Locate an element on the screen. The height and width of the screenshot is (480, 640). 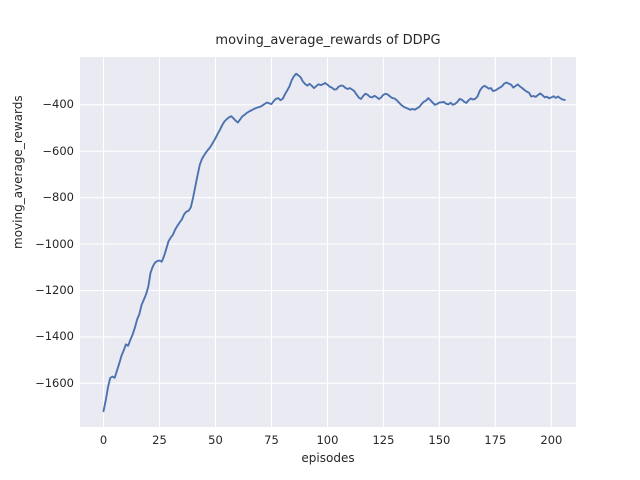
chart-title: moving_average_rewards of DDPG is located at coordinates (328, 40).